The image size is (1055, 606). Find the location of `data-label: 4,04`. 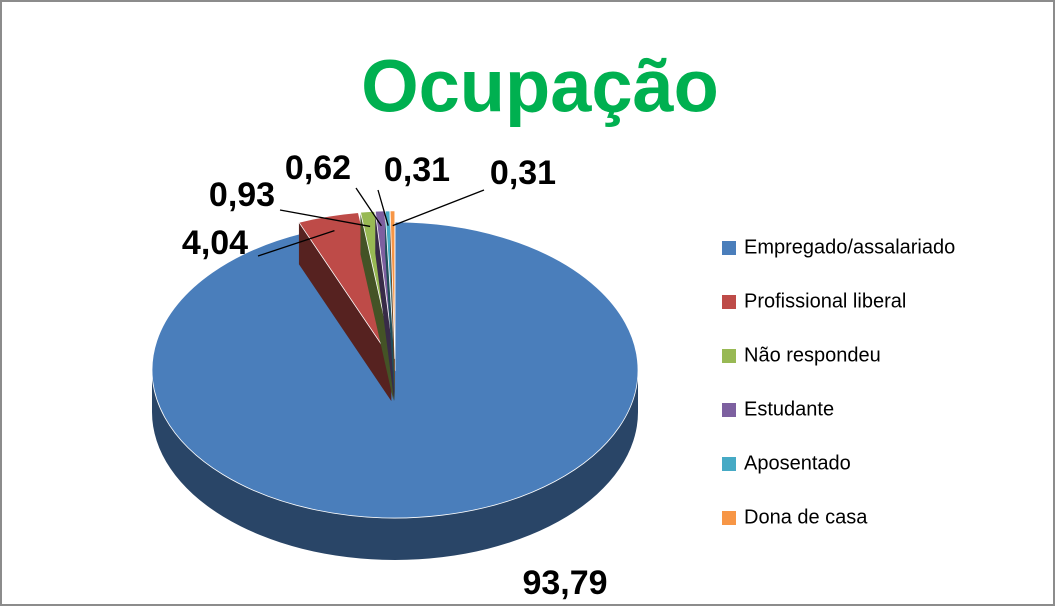

data-label: 4,04 is located at coordinates (215, 243).